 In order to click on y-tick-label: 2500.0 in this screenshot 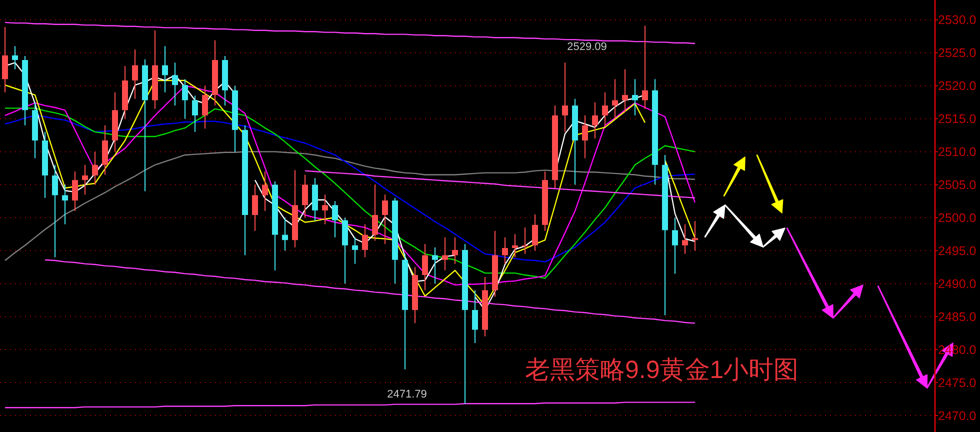, I will do `click(957, 218)`.